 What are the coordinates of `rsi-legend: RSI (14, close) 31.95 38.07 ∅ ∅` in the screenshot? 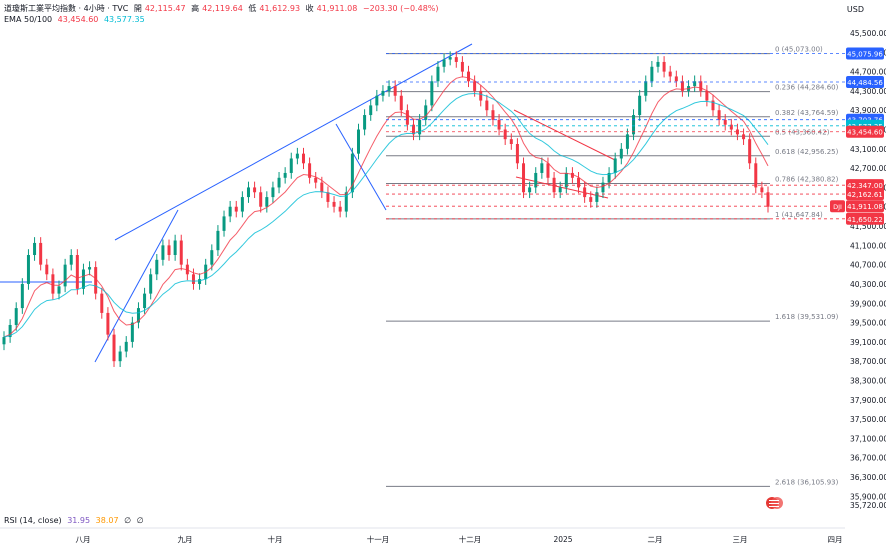 It's located at (75, 520).